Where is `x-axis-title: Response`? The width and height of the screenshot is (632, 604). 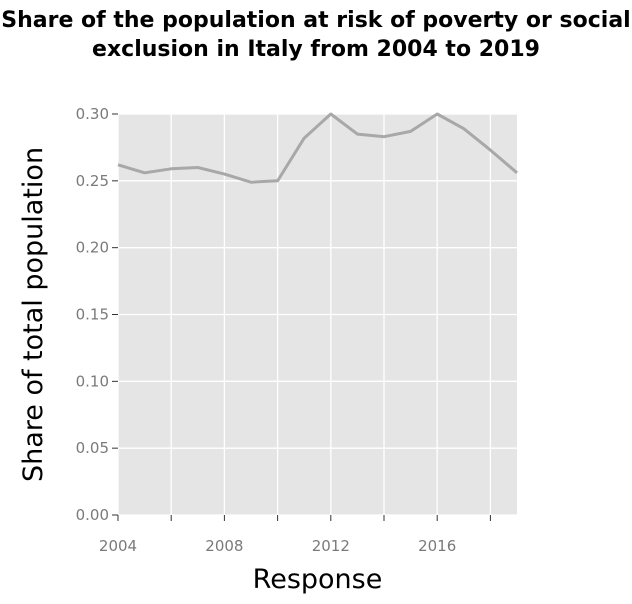
x-axis-title: Response is located at coordinates (318, 579).